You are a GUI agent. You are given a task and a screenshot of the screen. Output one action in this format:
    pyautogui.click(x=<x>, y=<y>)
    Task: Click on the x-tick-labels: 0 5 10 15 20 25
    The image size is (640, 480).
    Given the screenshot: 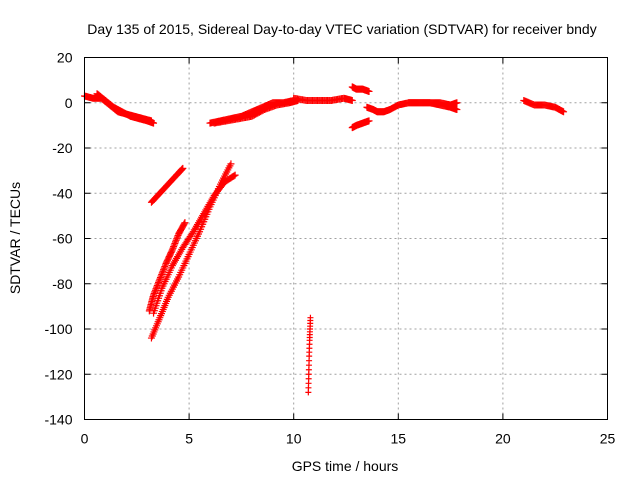 What is the action you would take?
    pyautogui.click(x=348, y=439)
    